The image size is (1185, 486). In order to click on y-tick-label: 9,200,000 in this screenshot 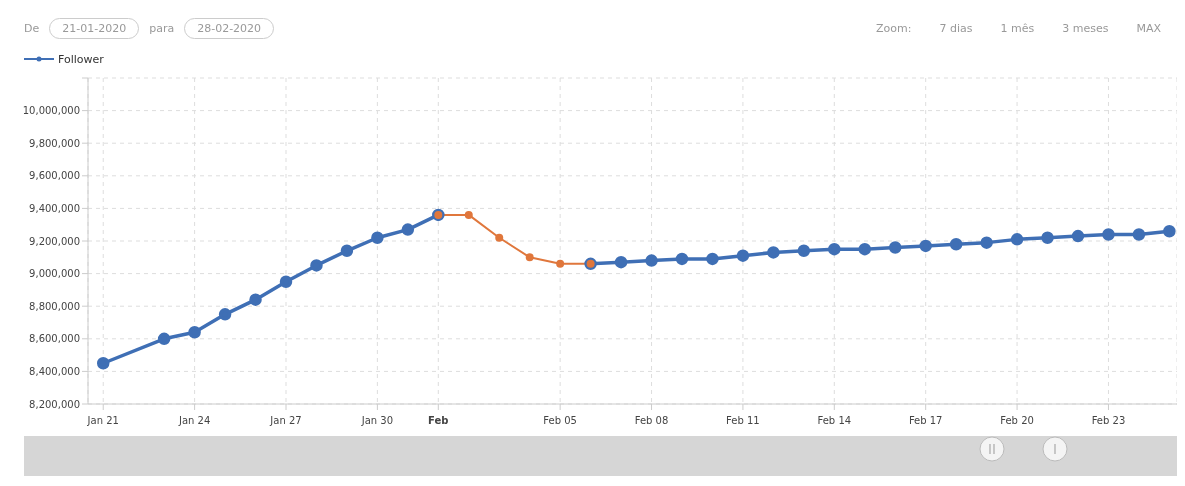, I will do `click(54, 241)`.